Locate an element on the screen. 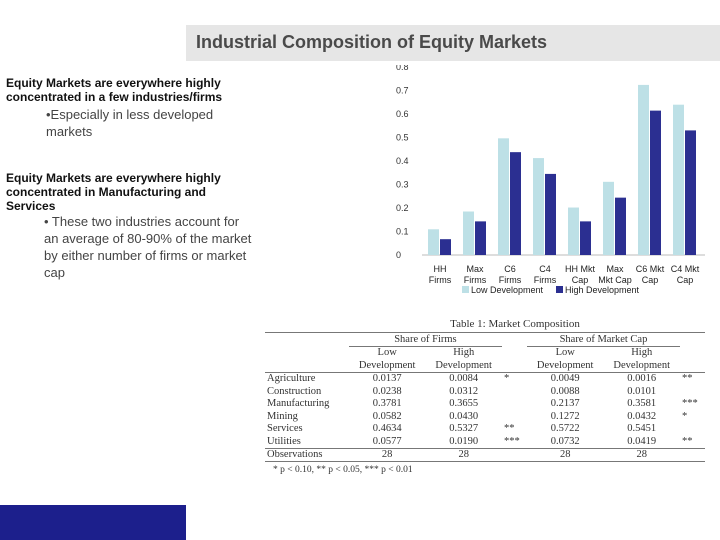 The image size is (720, 540). cell: 0.0088 is located at coordinates (565, 391).